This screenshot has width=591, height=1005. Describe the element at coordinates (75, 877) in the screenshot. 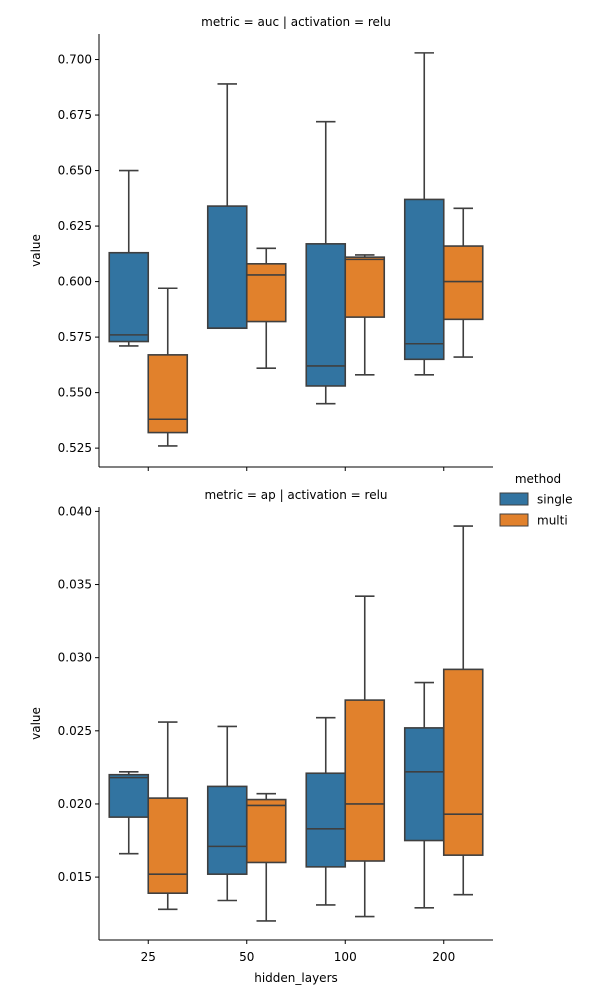

I see `y-tick-label: 0.015` at that location.